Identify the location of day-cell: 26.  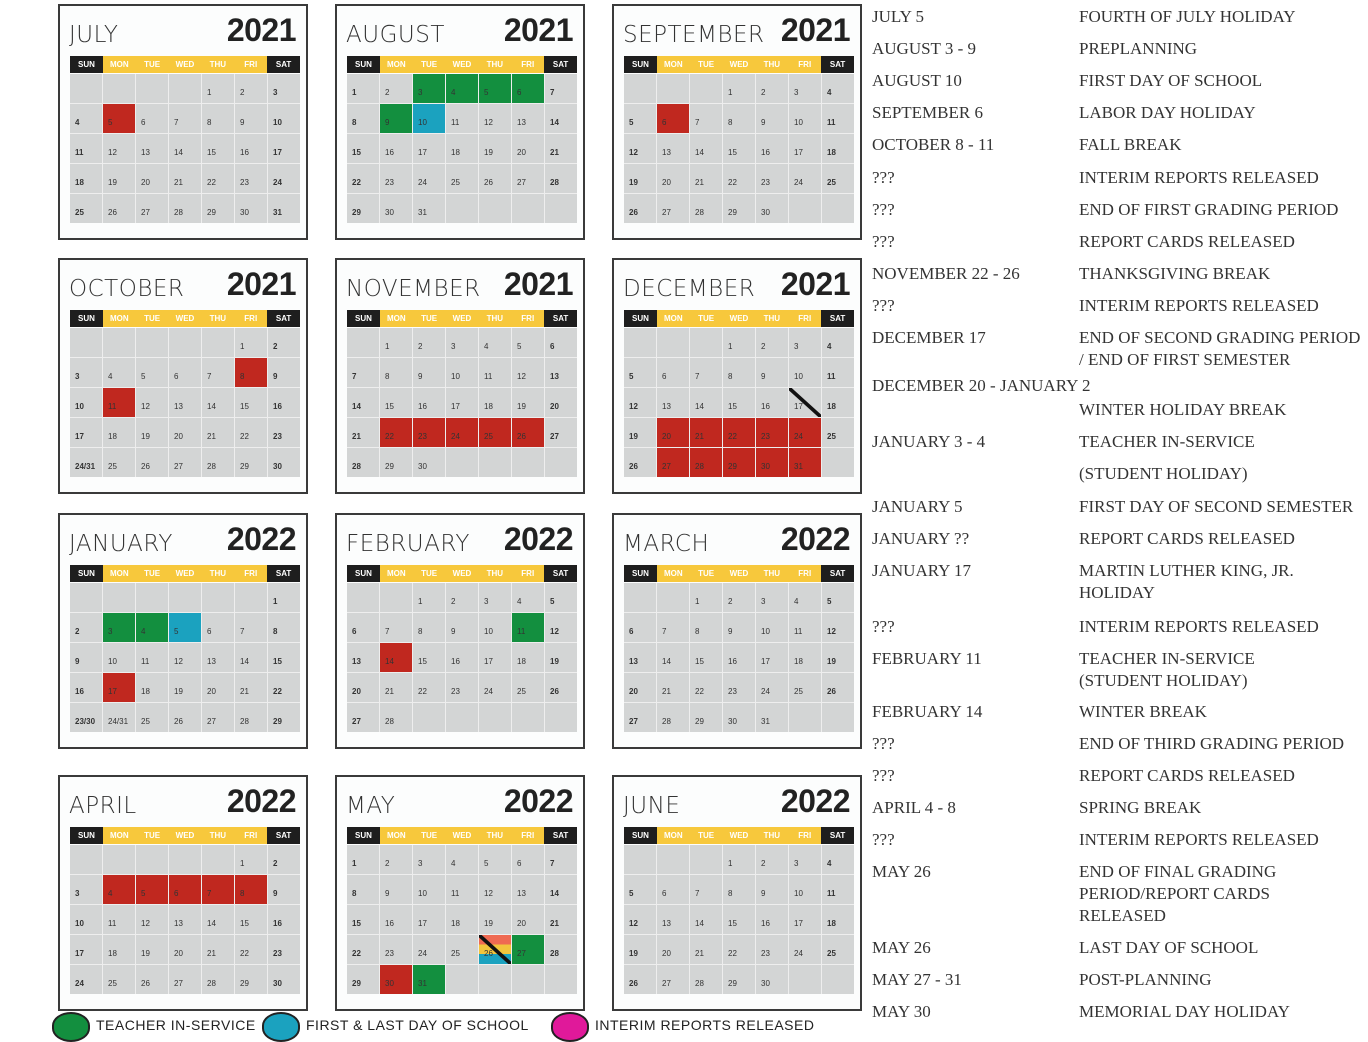
(561, 687).